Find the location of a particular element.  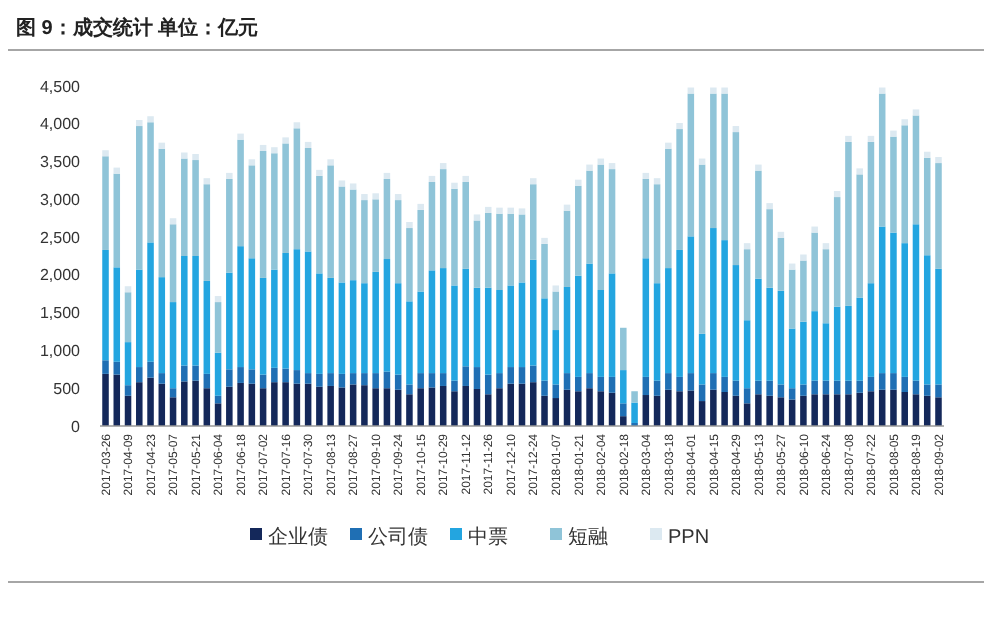

legend-label: 公司债 is located at coordinates (398, 537).